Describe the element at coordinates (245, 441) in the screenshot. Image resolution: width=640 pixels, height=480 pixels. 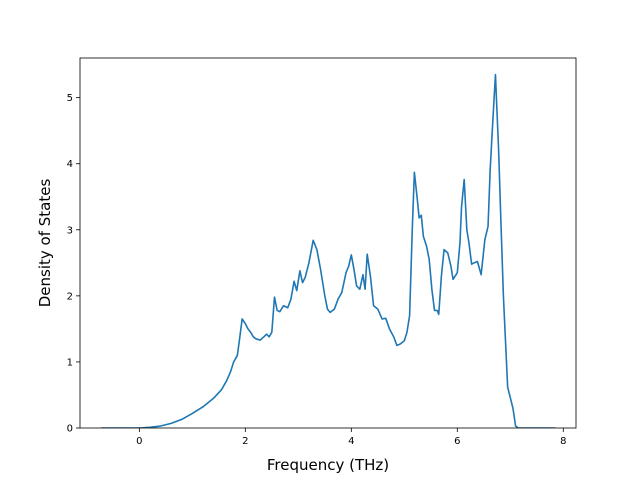
I see `x-tick-label: 2` at that location.